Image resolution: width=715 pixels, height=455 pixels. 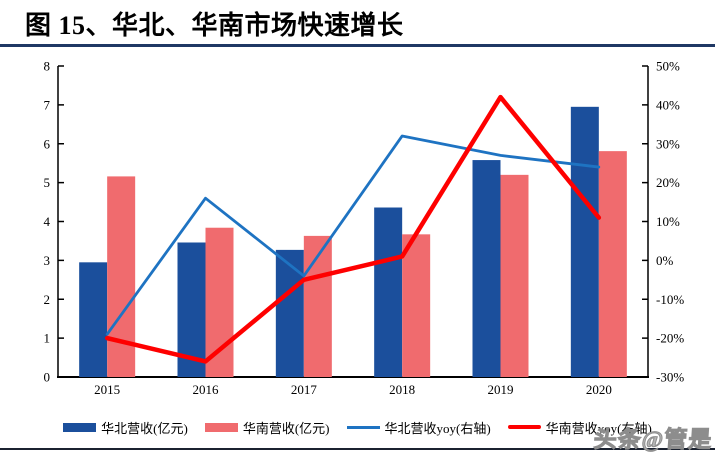 What do you see at coordinates (514, 275) in the screenshot?
I see `south-revenue-bar-2019` at bounding box center [514, 275].